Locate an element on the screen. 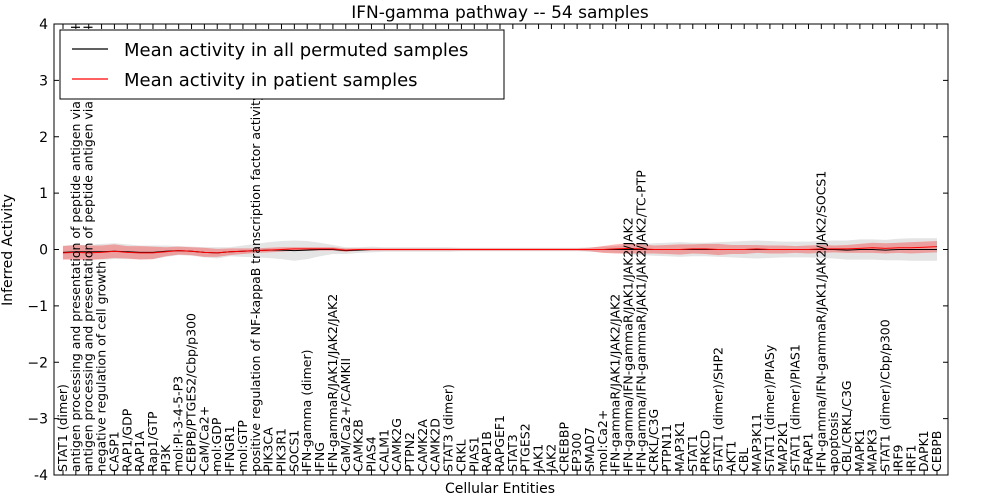 The width and height of the screenshot is (1000, 500). x-tick-label: CRKL is located at coordinates (460, 455).